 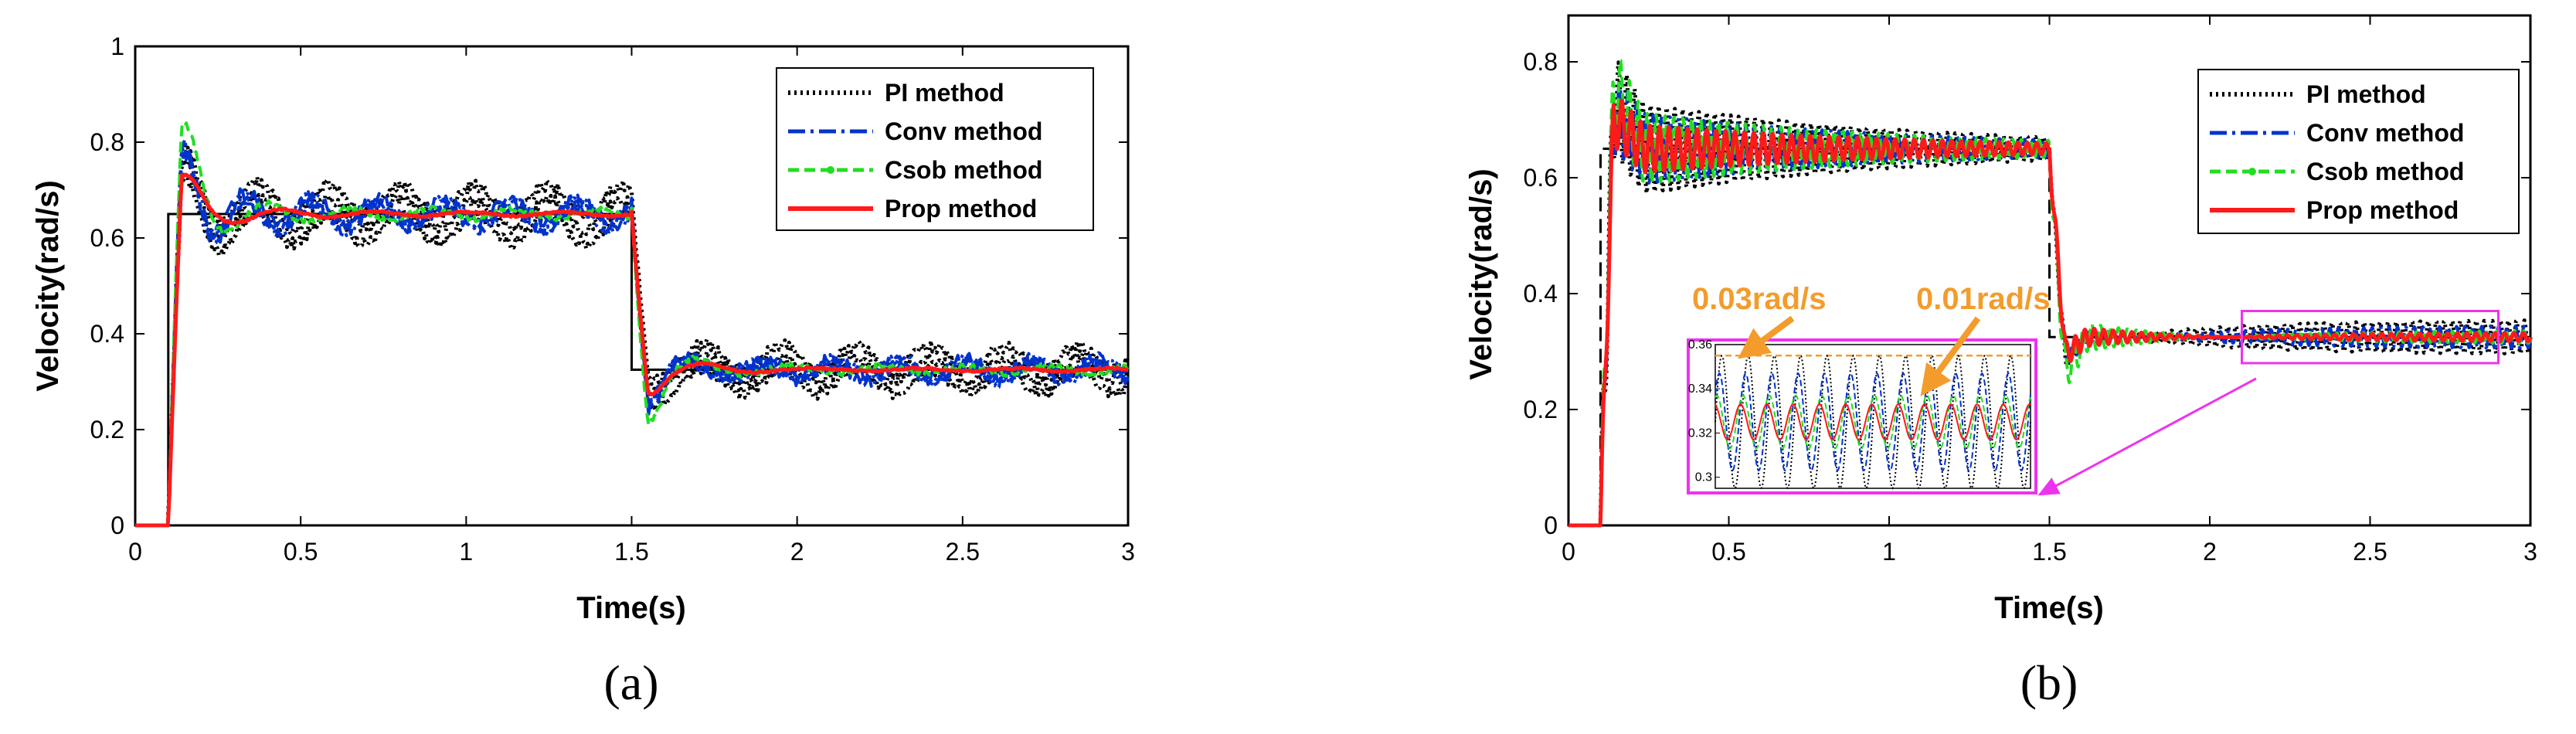 I want to click on annotation-001: 0.01rad/s, so click(x=1983, y=299).